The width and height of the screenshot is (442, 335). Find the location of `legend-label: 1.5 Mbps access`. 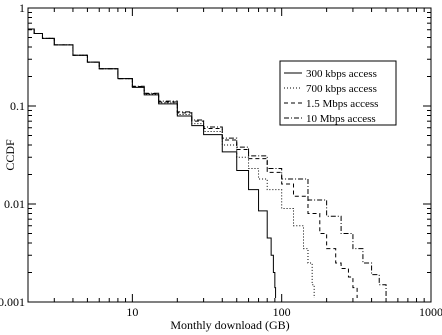

legend-label: 1.5 Mbps access is located at coordinates (342, 104).